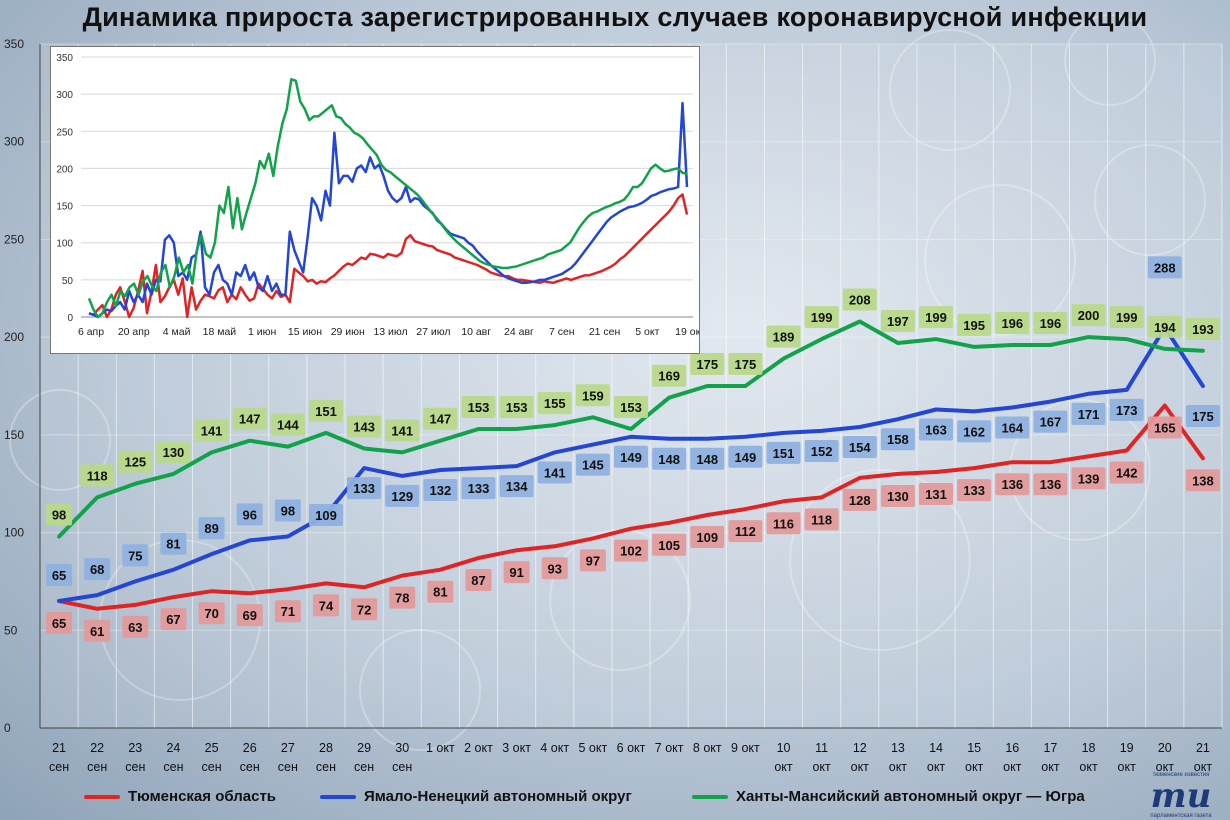 This screenshot has height=820, width=1230. What do you see at coordinates (249, 615) in the screenshot?
I see `data-label: 69` at bounding box center [249, 615].